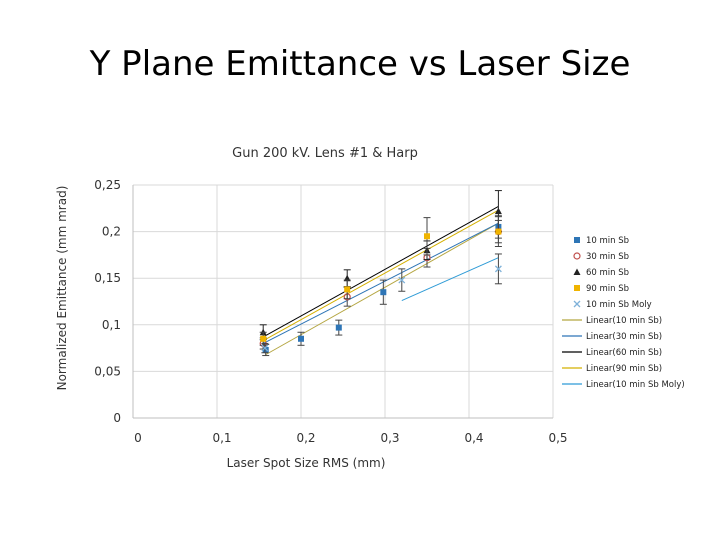  Describe the element at coordinates (624, 353) in the screenshot. I see `legend-label: Linear(60 min Sb)` at that location.